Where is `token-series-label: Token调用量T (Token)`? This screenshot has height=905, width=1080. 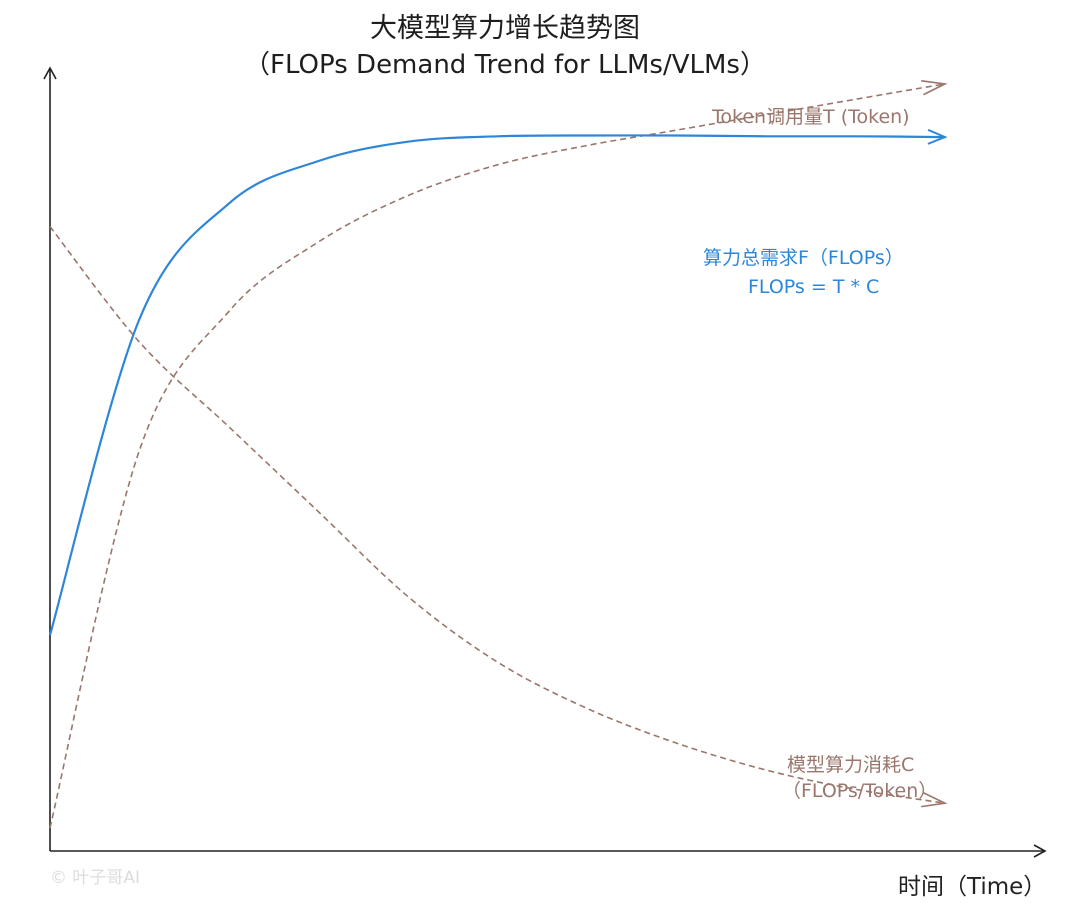
token-series-label: Token调用量T (Token) is located at coordinates (811, 117).